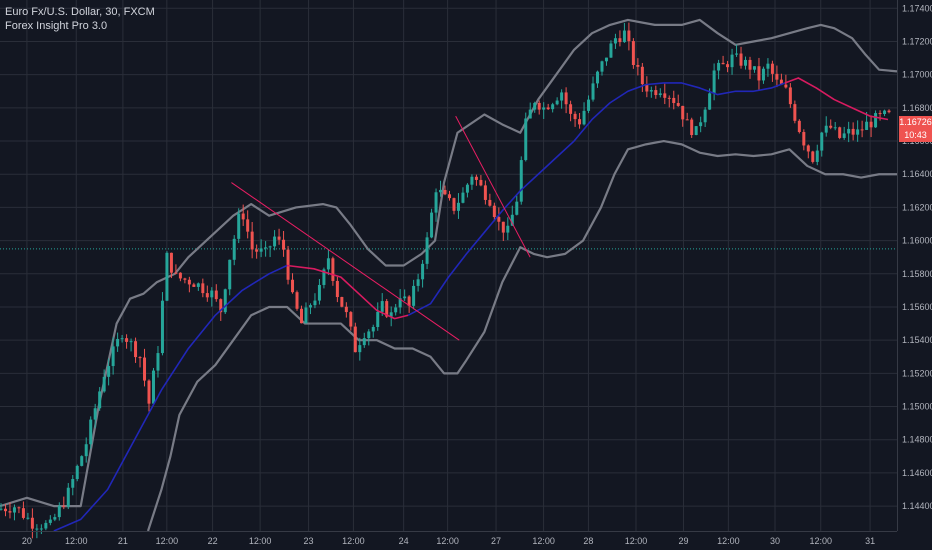  Describe the element at coordinates (170, 398) in the screenshot. I see `ma-segment-blue` at that location.